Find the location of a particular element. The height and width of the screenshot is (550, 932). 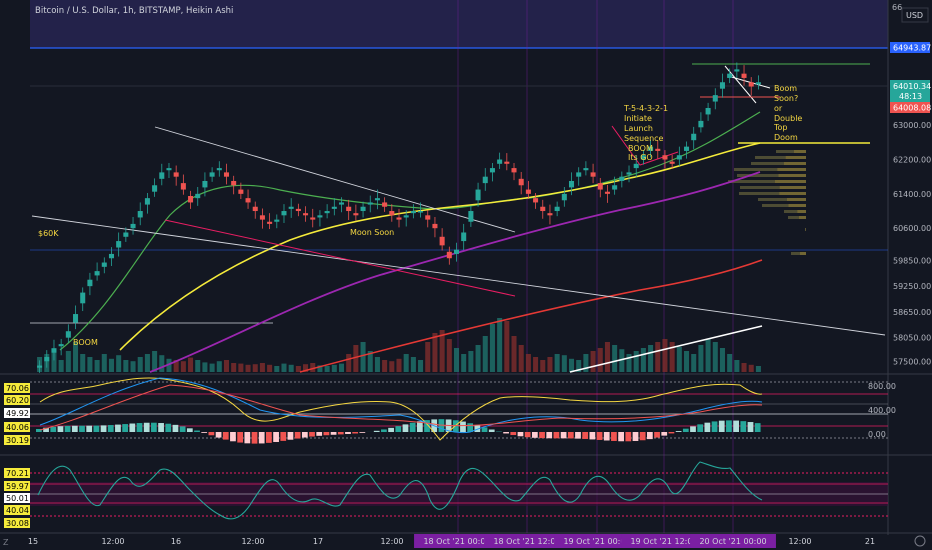

annotation-its-go: Its GO is located at coordinates (640, 157).